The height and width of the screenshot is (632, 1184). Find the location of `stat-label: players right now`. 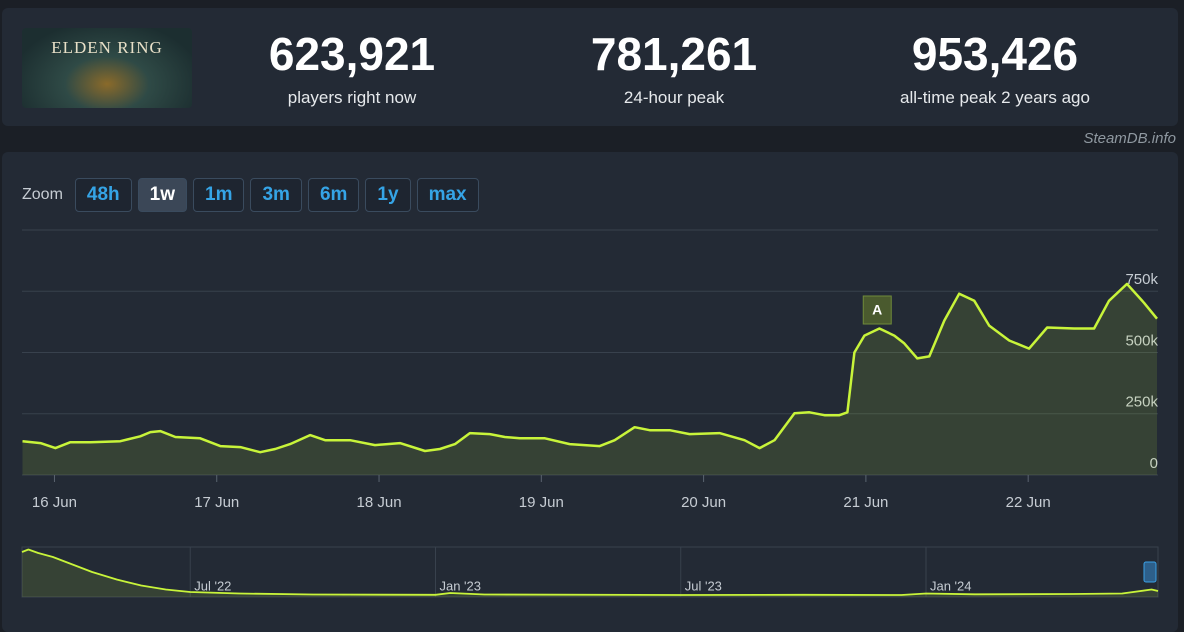

stat-label: players right now is located at coordinates (352, 97).